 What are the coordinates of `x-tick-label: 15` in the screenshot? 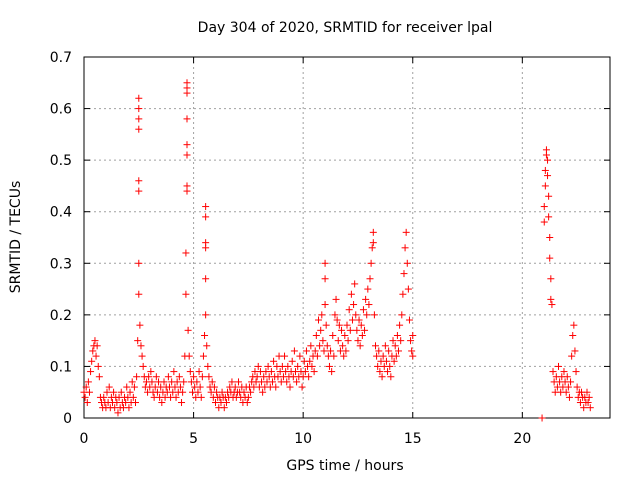 It's located at (413, 439).